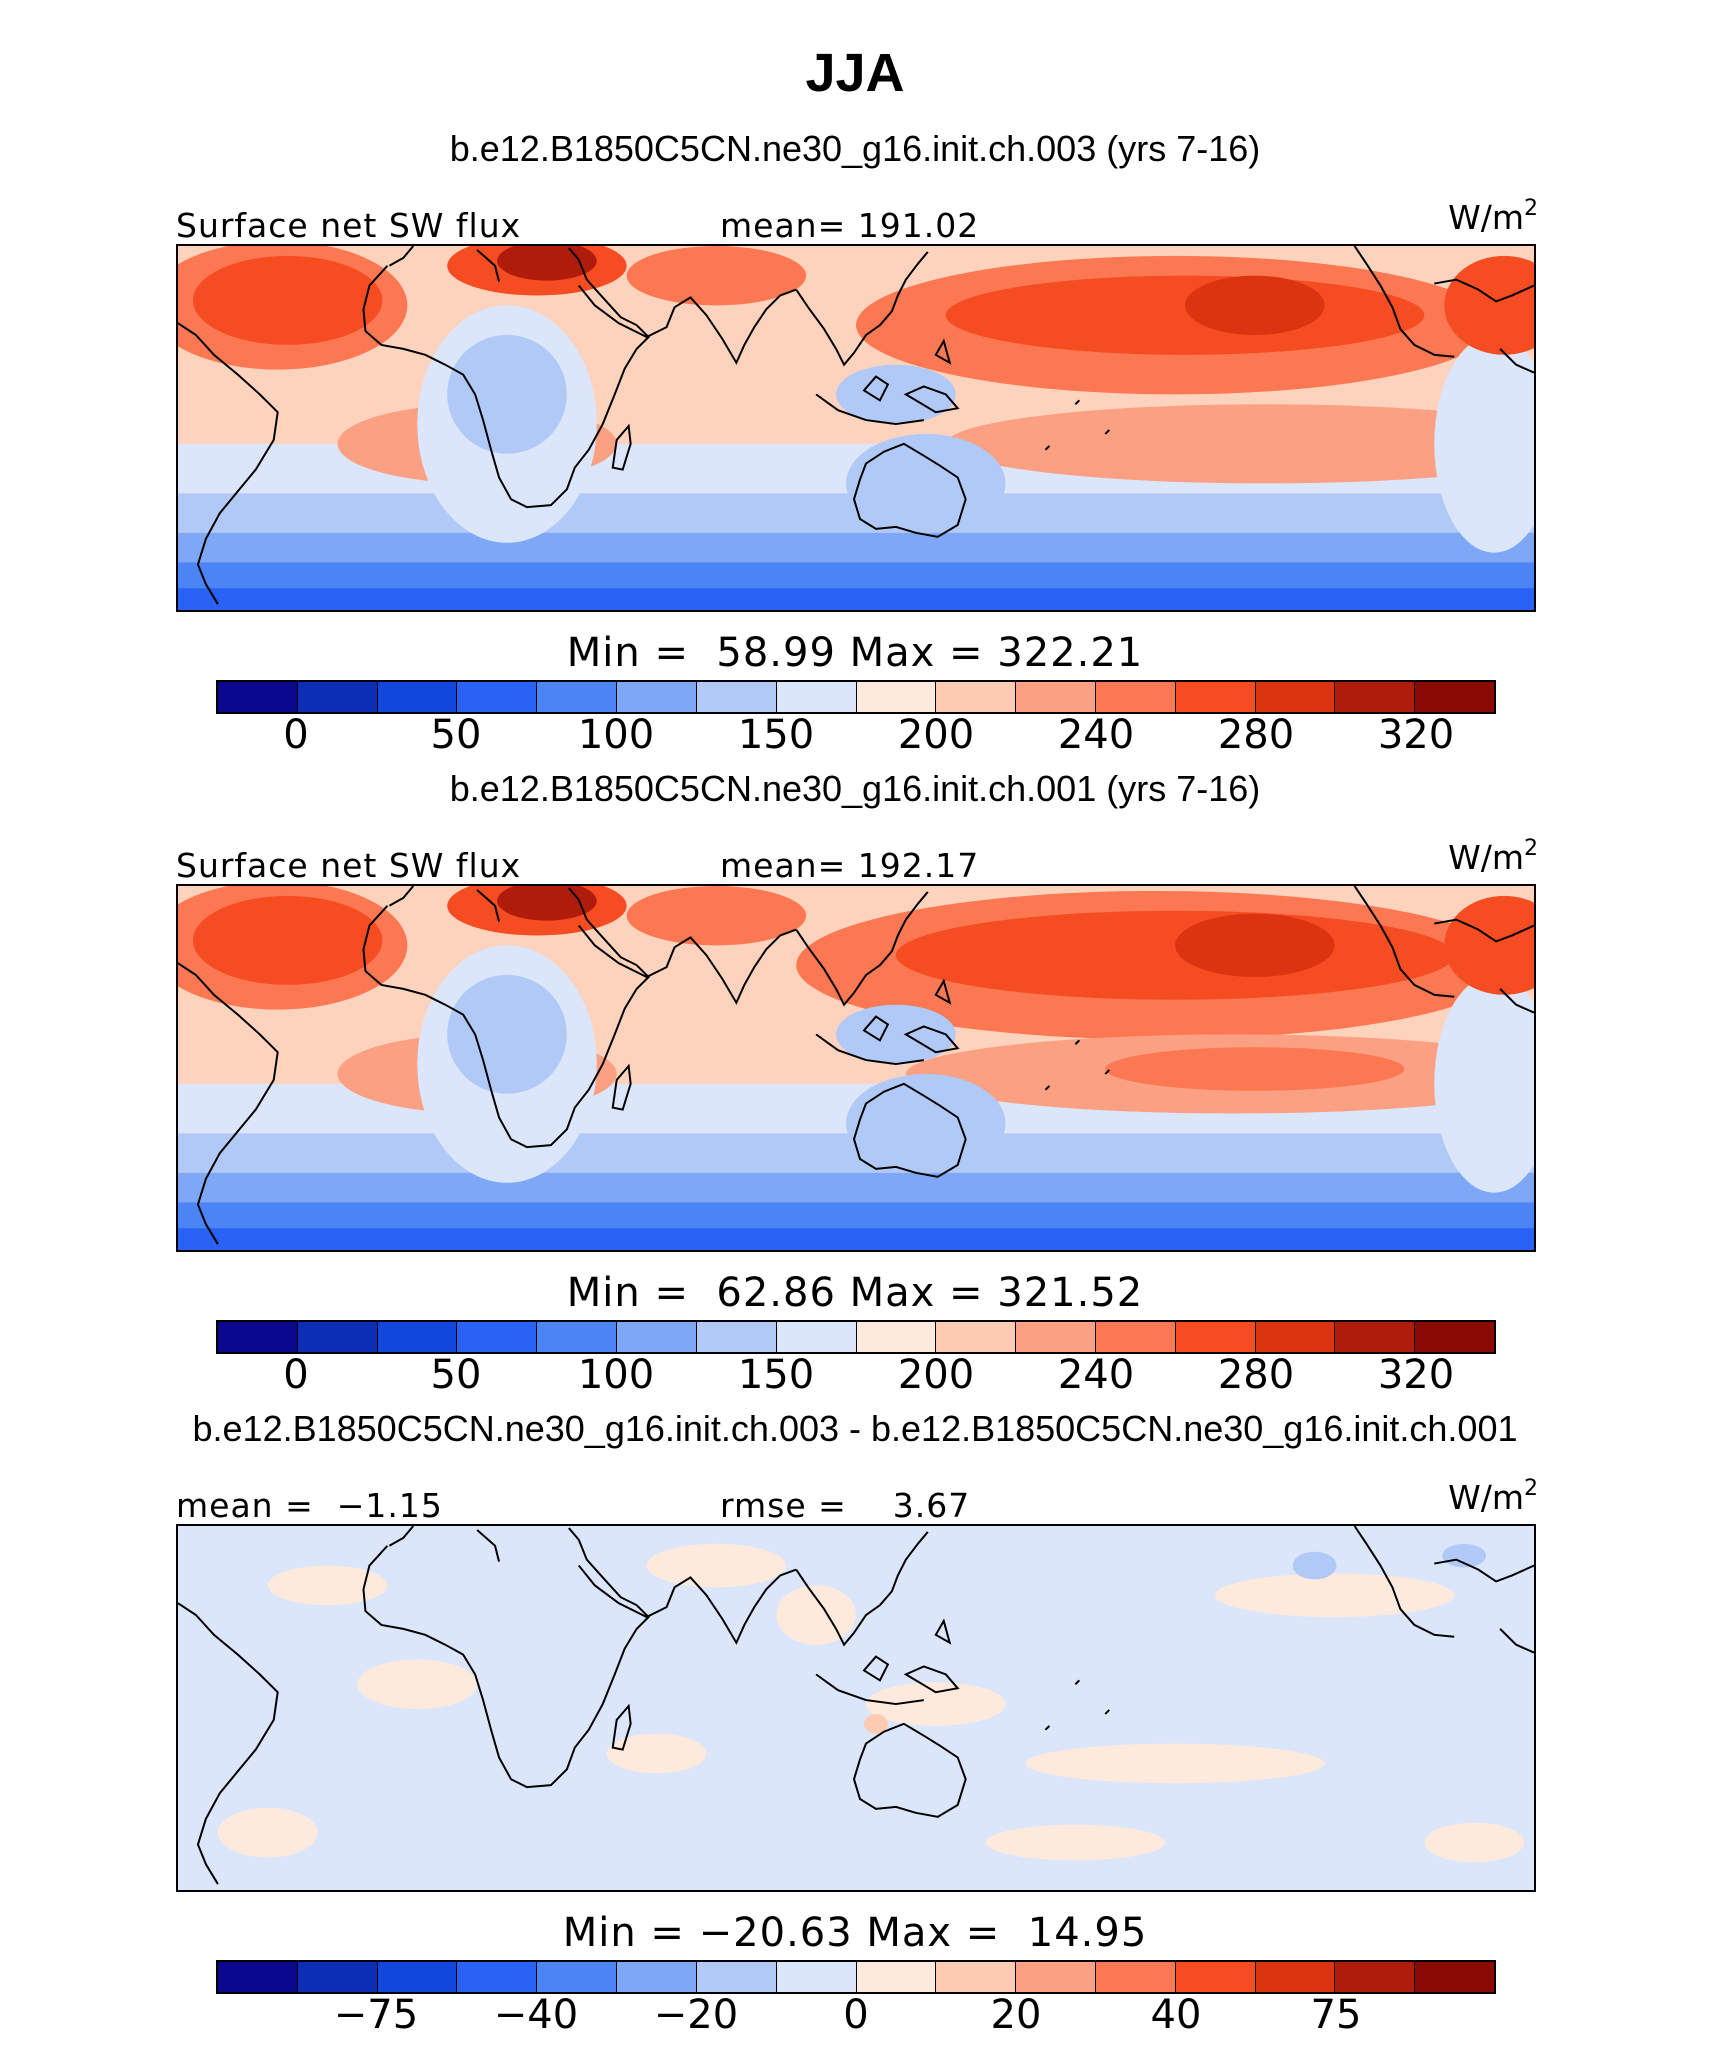  Describe the element at coordinates (855, 73) in the screenshot. I see `figure-title: JJA` at that location.